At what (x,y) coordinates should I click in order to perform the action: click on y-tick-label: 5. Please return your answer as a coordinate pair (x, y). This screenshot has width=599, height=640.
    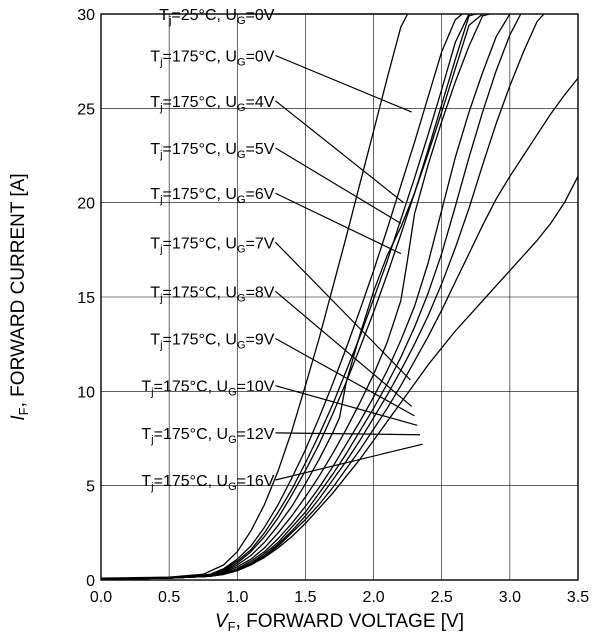
    Looking at the image, I should click on (90, 487).